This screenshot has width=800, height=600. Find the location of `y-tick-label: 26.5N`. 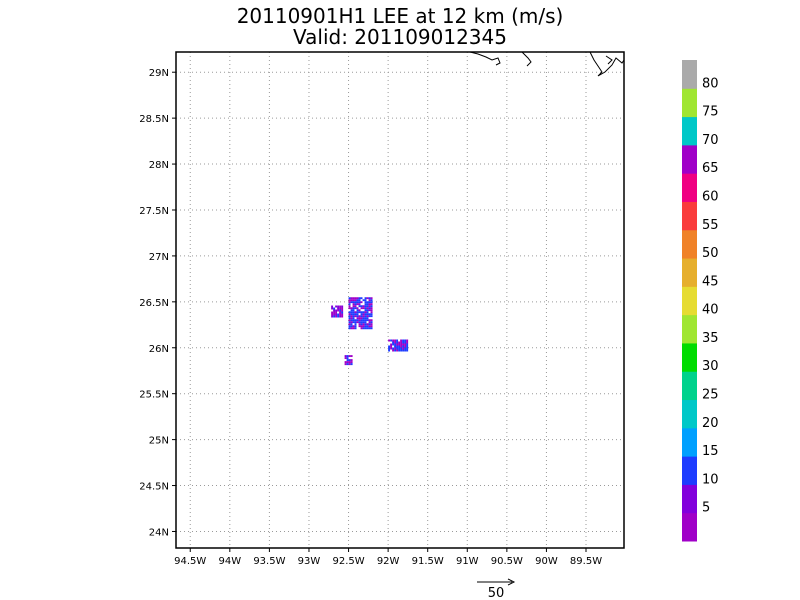

y-tick-label: 26.5N is located at coordinates (154, 303).